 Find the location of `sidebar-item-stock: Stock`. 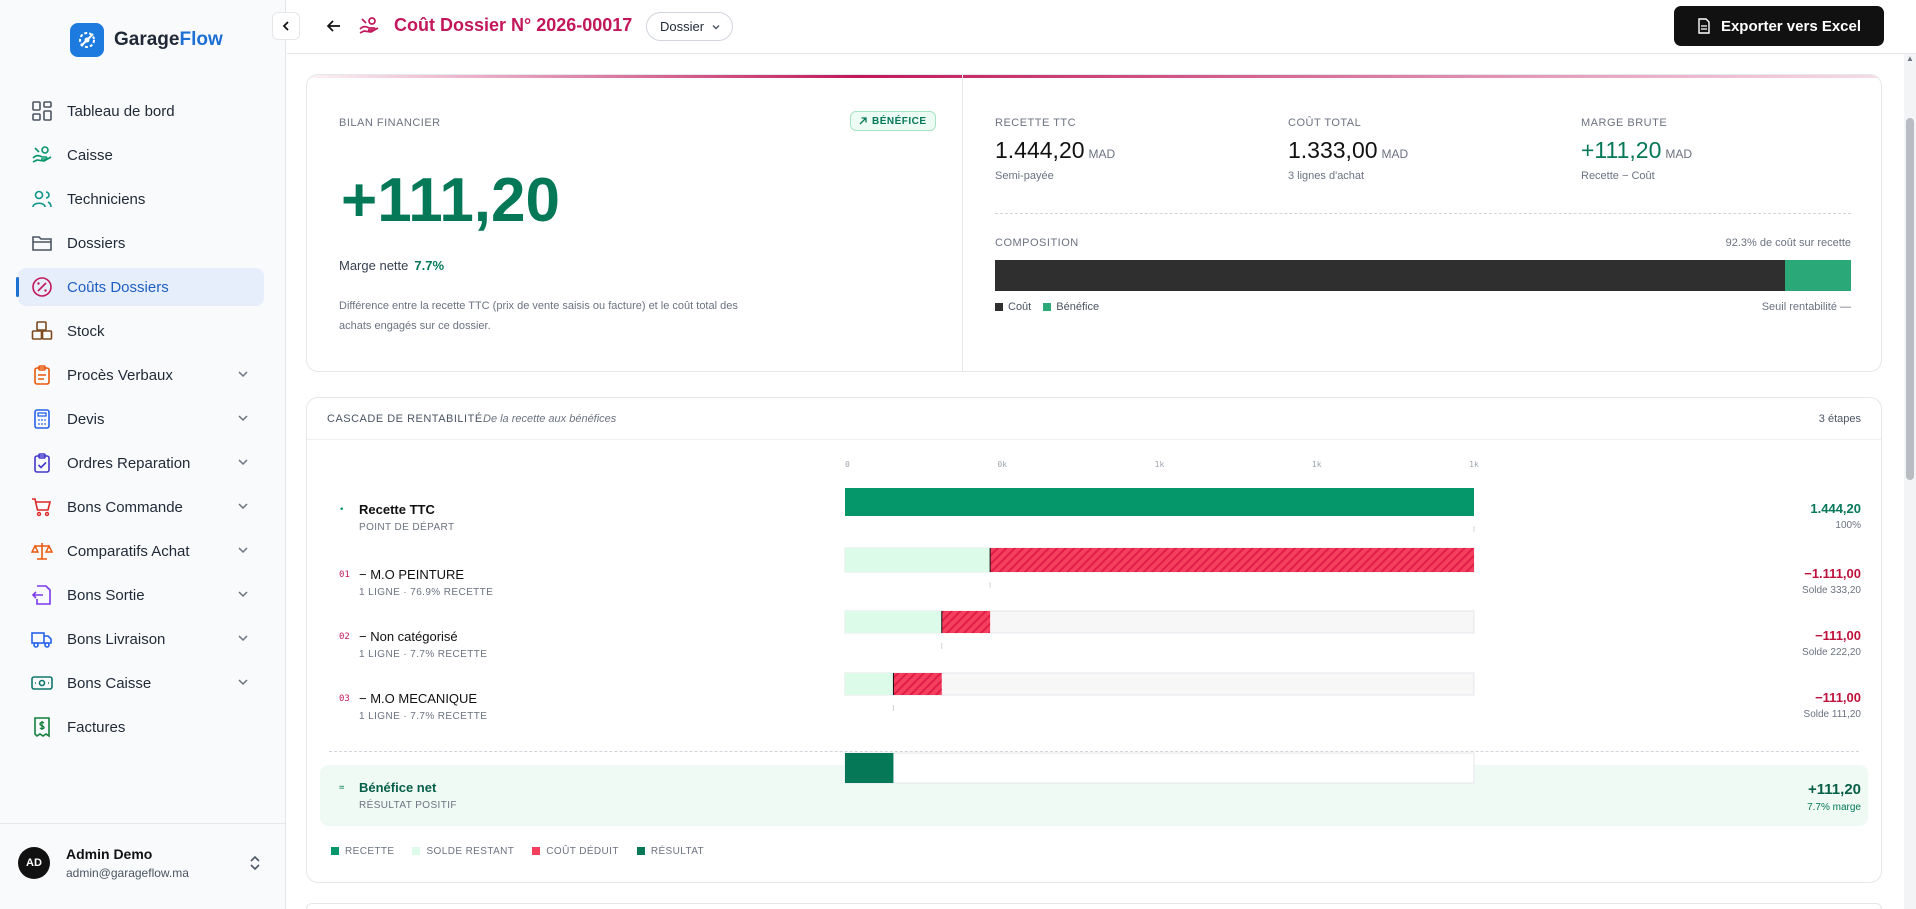

sidebar-item-stock: Stock is located at coordinates (141, 331).